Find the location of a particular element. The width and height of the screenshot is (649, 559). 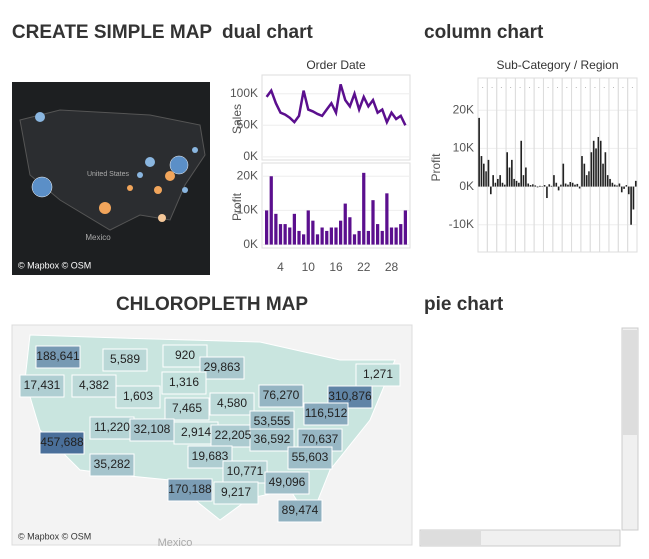

state-label: 170,188 is located at coordinates (190, 489).